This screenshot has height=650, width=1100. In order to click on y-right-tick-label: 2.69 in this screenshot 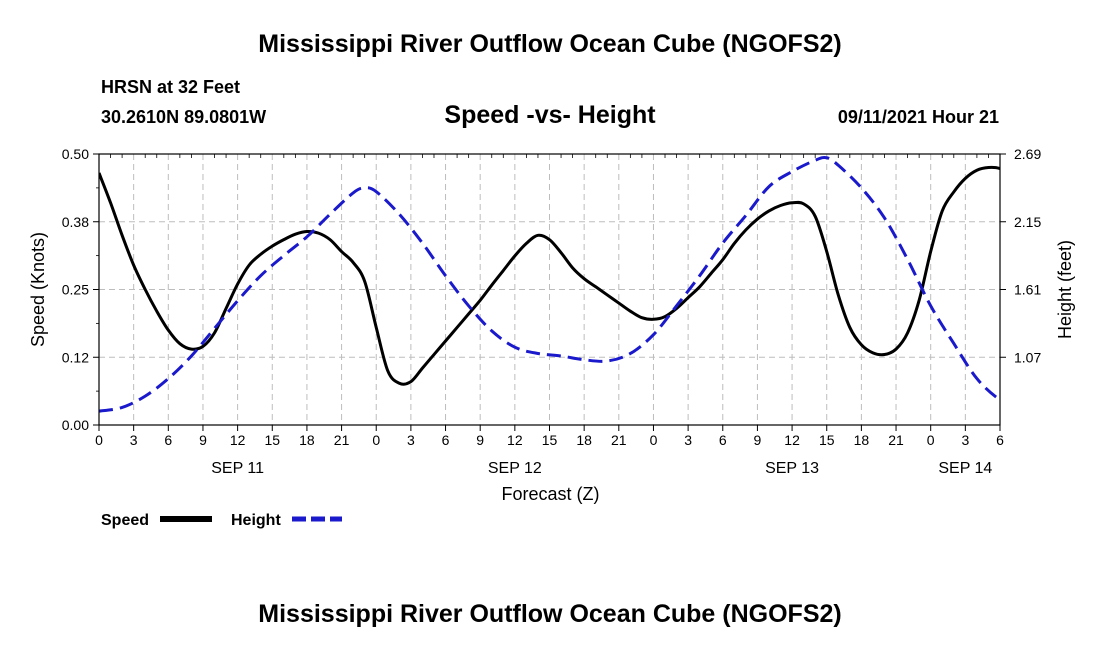, I will do `click(1027, 154)`.